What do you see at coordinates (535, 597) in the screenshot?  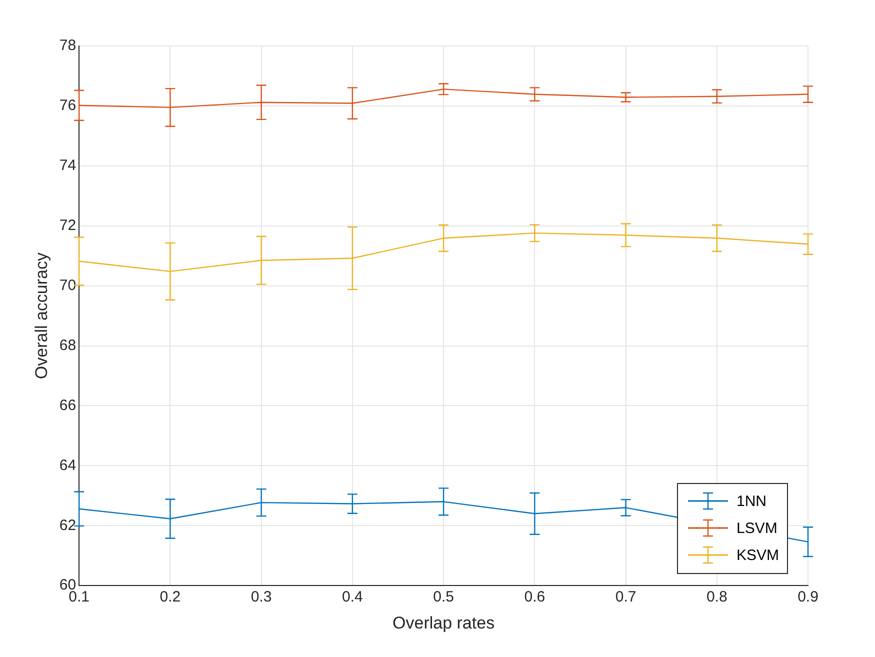 I see `x-tick-label: 0.6` at bounding box center [535, 597].